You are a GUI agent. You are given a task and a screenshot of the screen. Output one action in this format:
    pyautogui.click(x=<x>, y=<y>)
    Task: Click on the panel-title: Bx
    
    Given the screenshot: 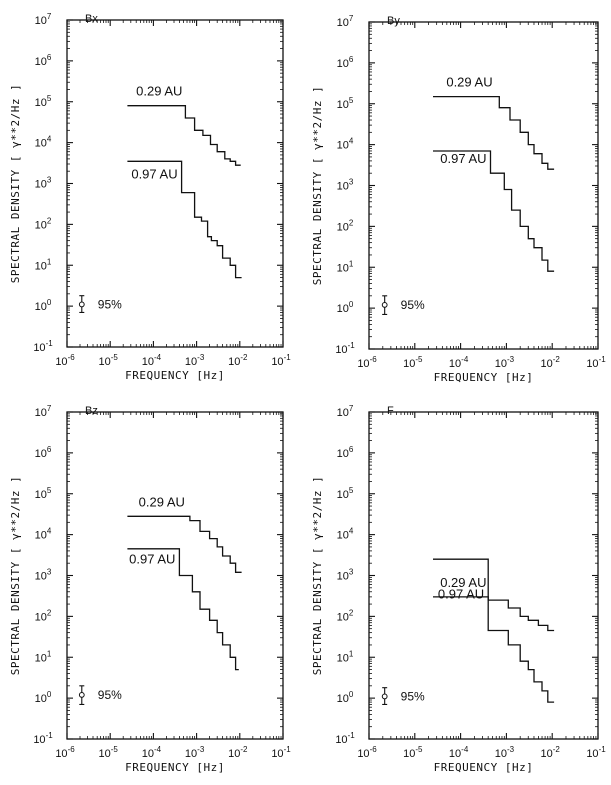 What is the action you would take?
    pyautogui.click(x=91, y=19)
    